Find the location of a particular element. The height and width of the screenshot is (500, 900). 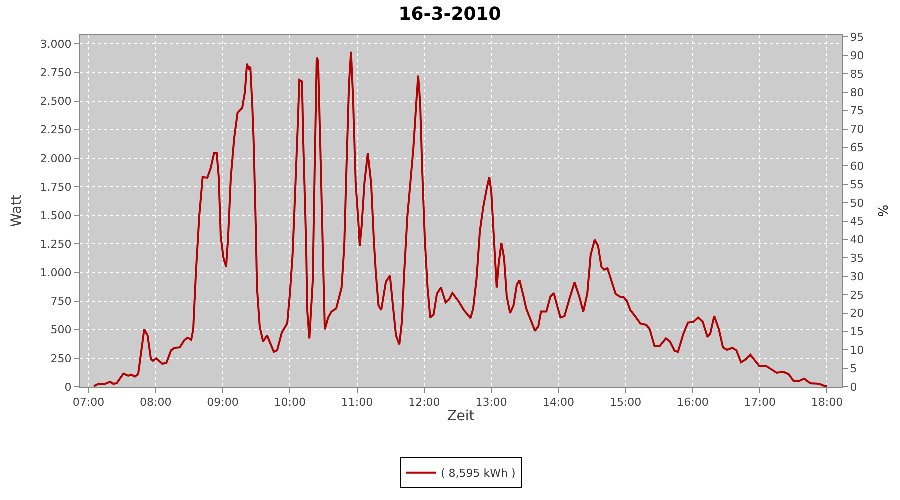

y2-tick-label: 5 is located at coordinates (854, 369).